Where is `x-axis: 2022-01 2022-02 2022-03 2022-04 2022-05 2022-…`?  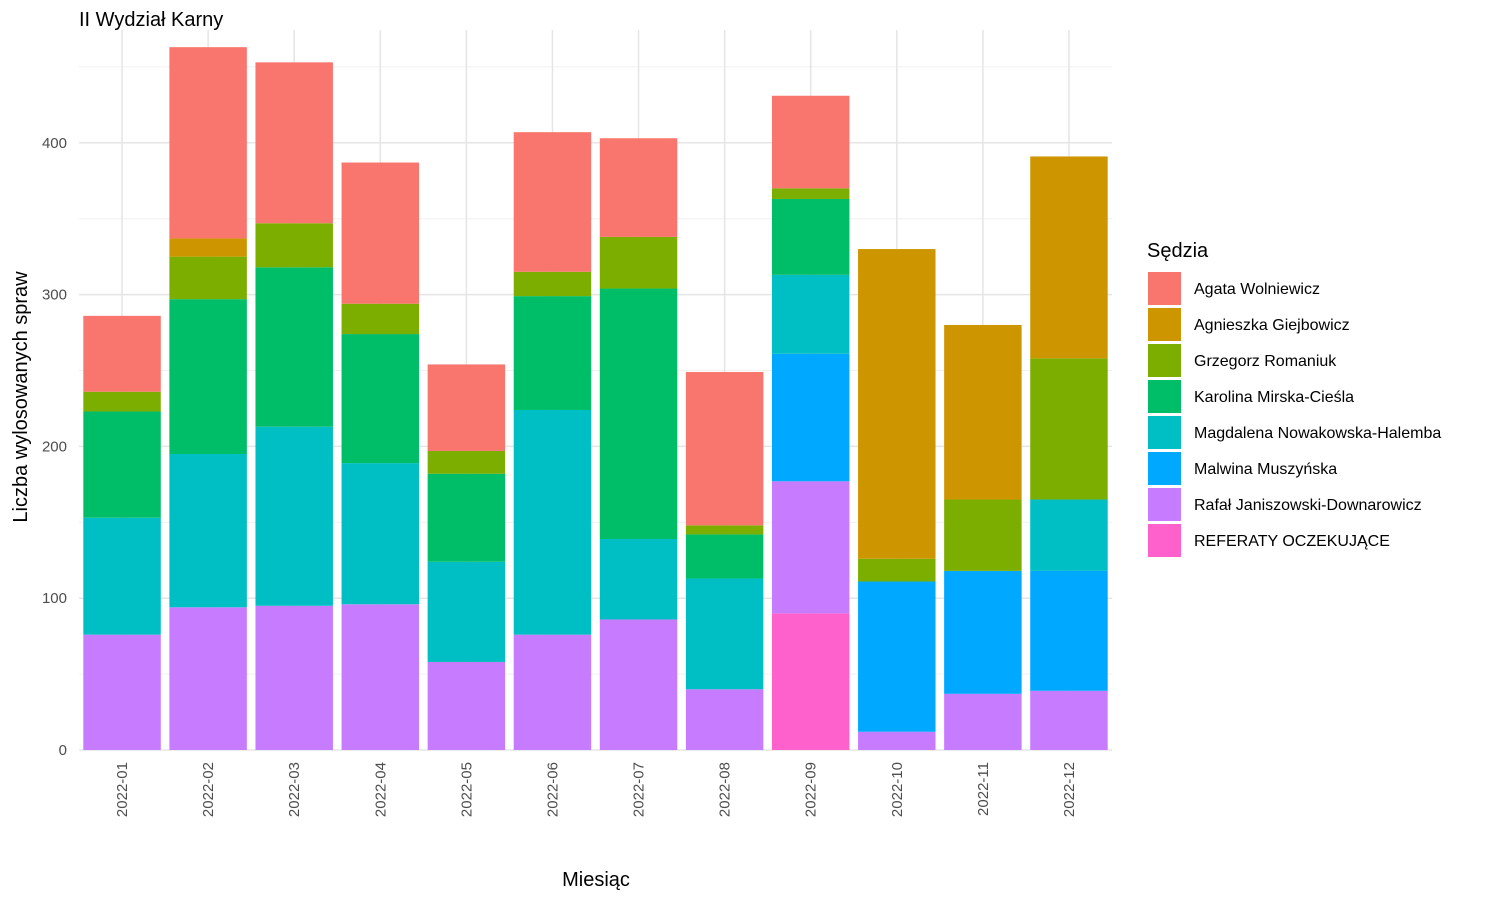
x-axis: 2022-01 2022-02 2022-03 2022-04 2022-05 2022-… is located at coordinates (596, 789).